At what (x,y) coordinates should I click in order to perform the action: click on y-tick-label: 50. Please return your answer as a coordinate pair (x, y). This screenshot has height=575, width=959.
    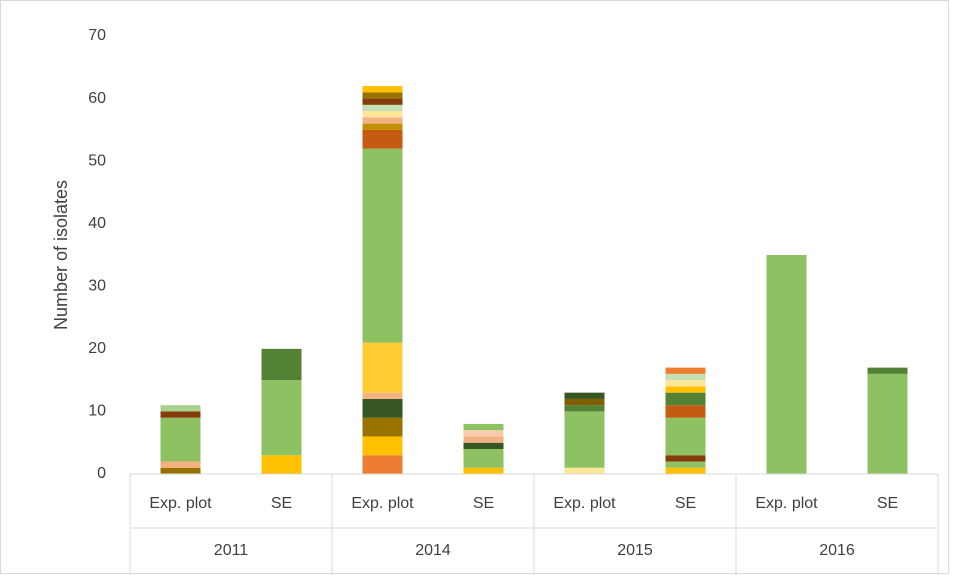
    Looking at the image, I should click on (97, 160).